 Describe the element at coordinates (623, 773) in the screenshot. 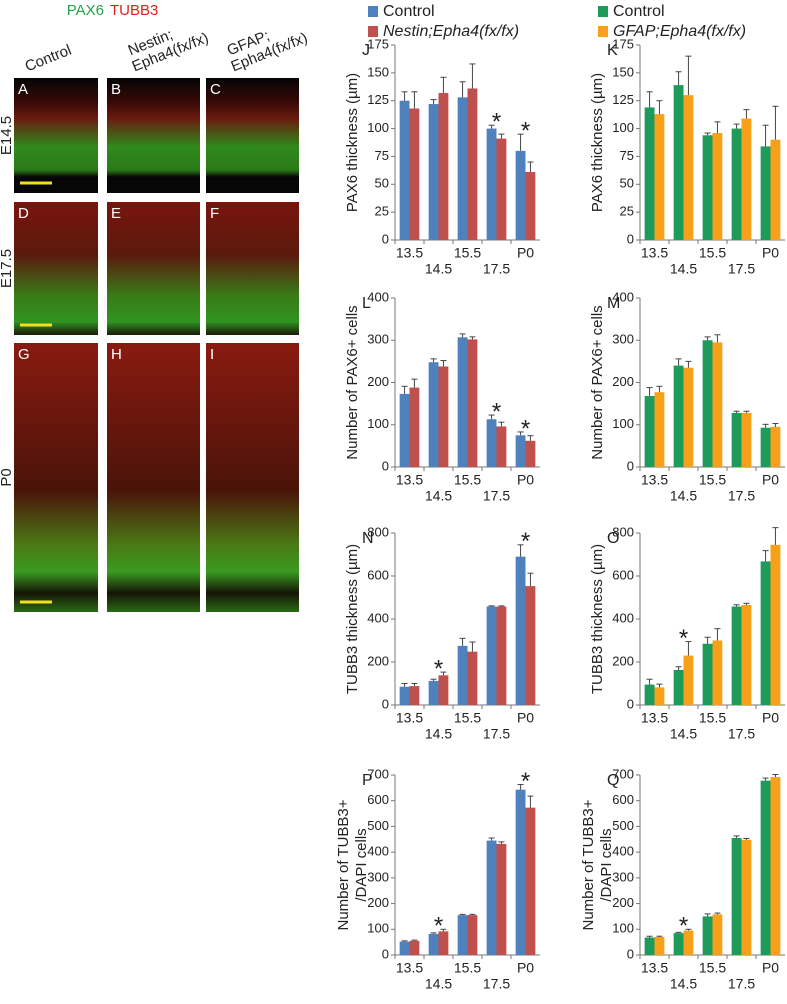

I see `y-tick-label: 700` at that location.